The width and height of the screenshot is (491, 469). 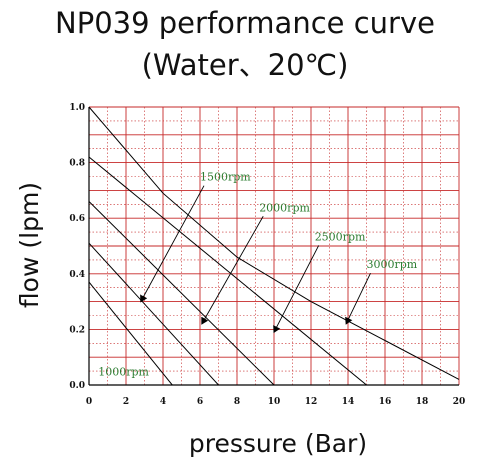 I want to click on x-tick-label: 6, so click(x=200, y=402).